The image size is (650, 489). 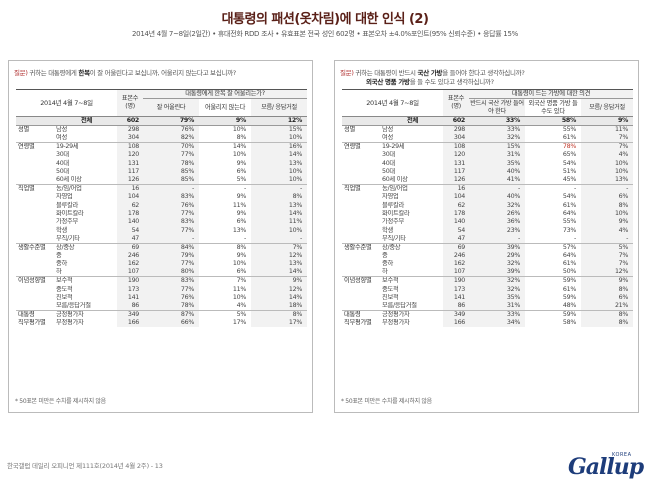 What do you see at coordinates (35, 315) in the screenshot?
I see `group-label: 대통령` at bounding box center [35, 315].